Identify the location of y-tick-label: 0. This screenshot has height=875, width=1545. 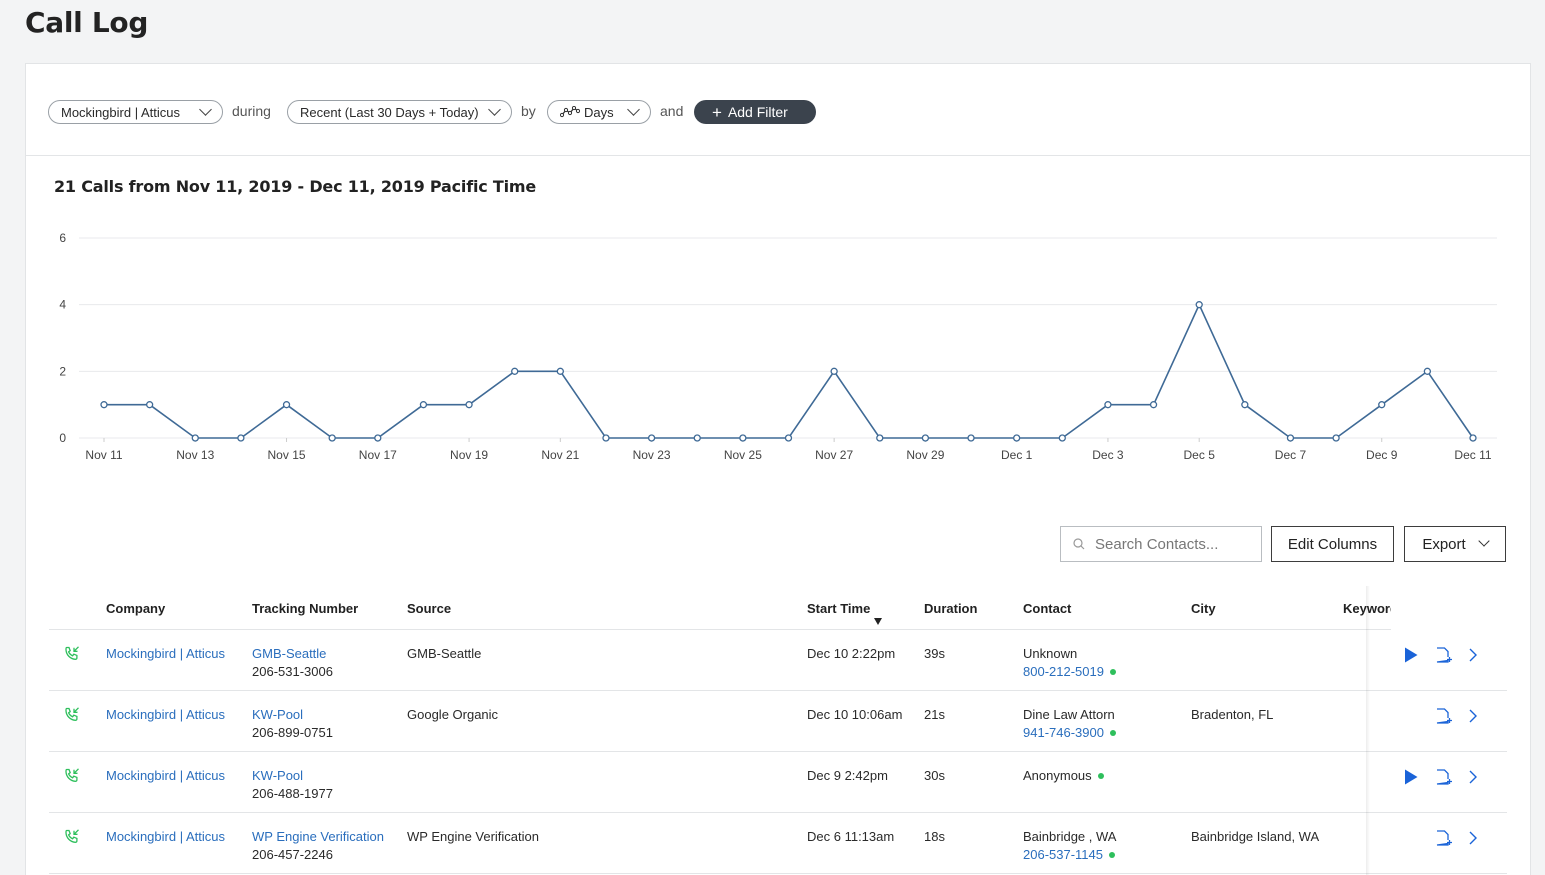
(62, 438).